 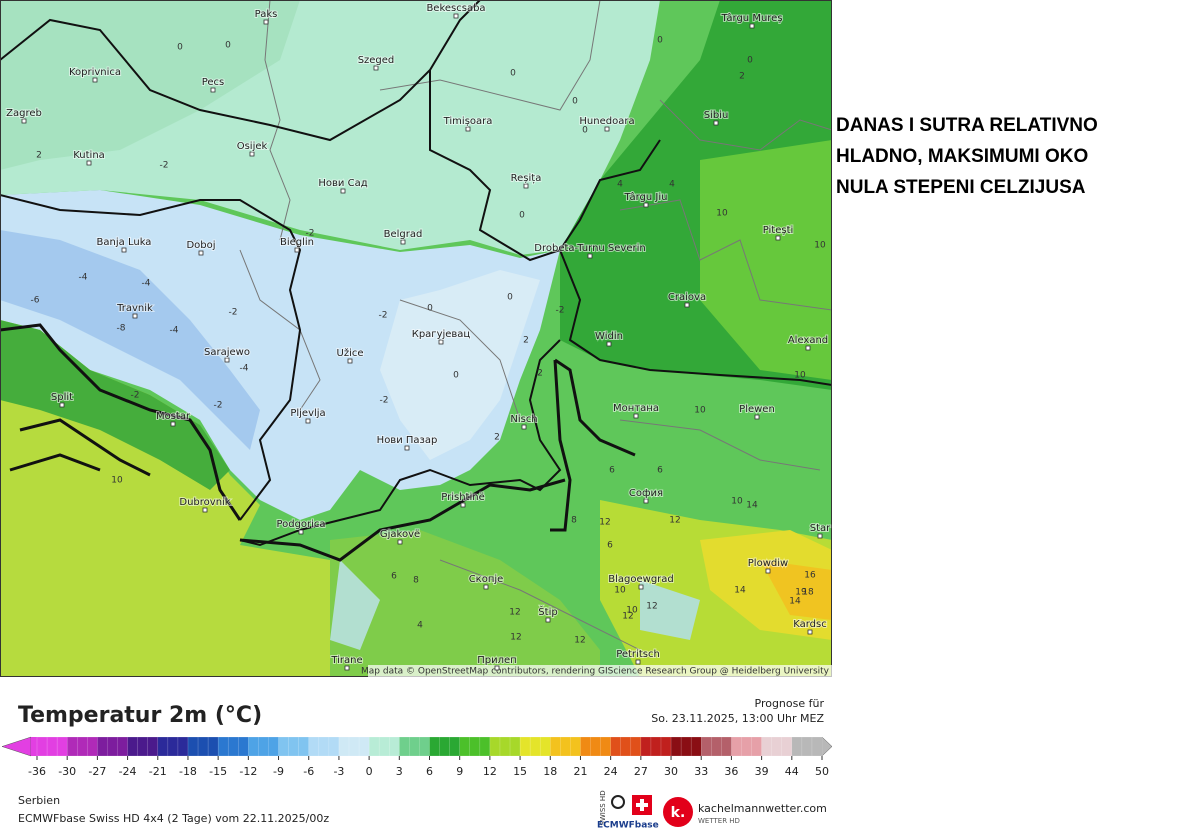 I want to click on contour-label: -6, so click(x=35, y=301).